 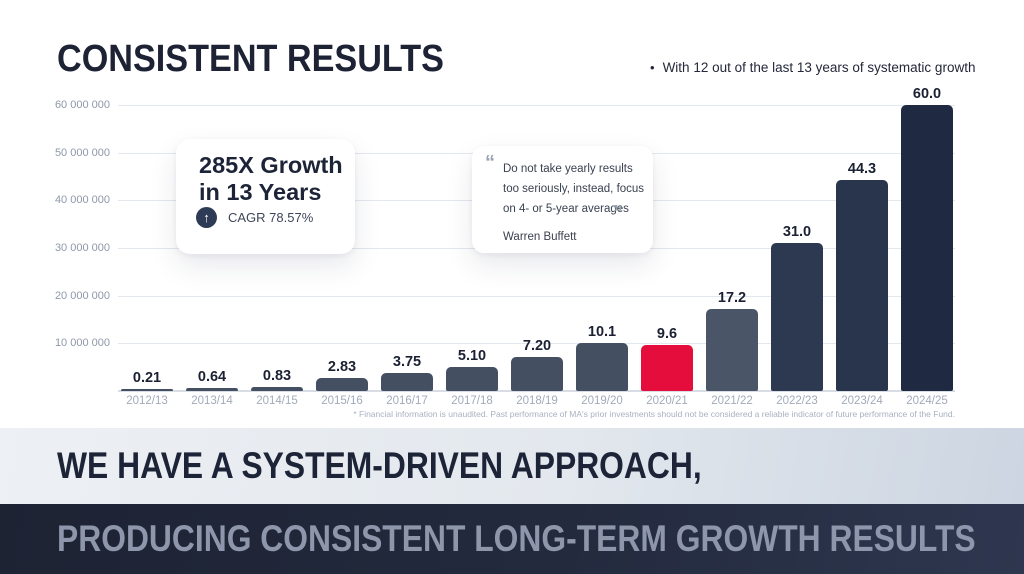 I want to click on bar-value-label: 10.1, so click(x=602, y=331).